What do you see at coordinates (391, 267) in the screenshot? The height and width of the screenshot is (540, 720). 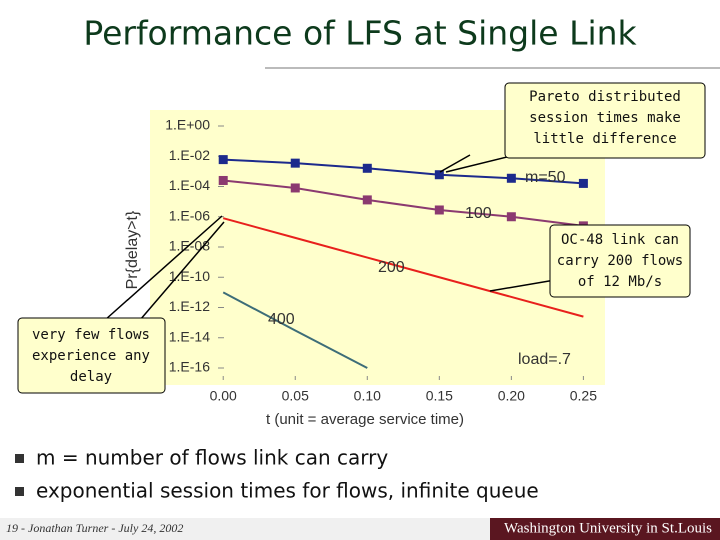 I see `series-label: 200` at bounding box center [391, 267].